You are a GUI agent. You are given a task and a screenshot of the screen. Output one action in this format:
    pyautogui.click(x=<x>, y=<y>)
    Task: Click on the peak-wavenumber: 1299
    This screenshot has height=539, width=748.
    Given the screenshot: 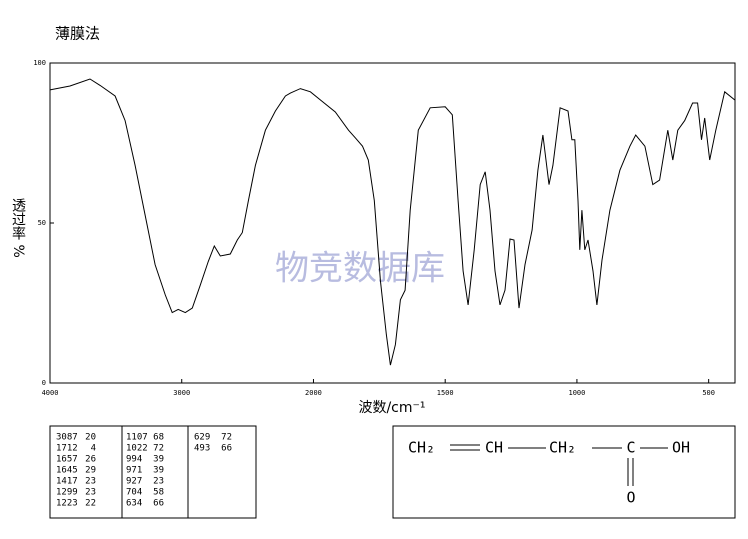 What is the action you would take?
    pyautogui.click(x=67, y=493)
    